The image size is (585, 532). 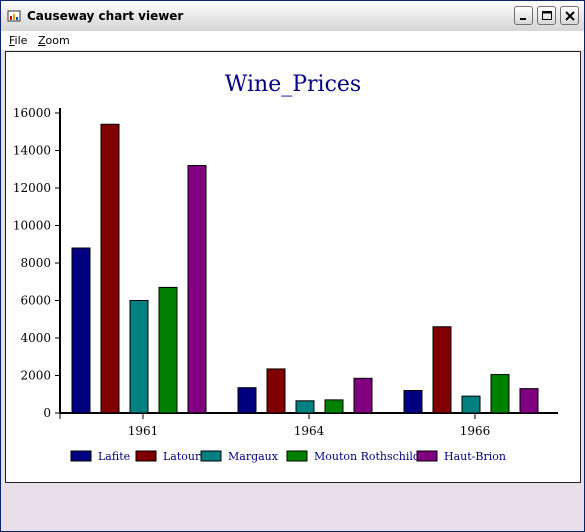 I want to click on y-tick-label: 2000, so click(x=35, y=376).